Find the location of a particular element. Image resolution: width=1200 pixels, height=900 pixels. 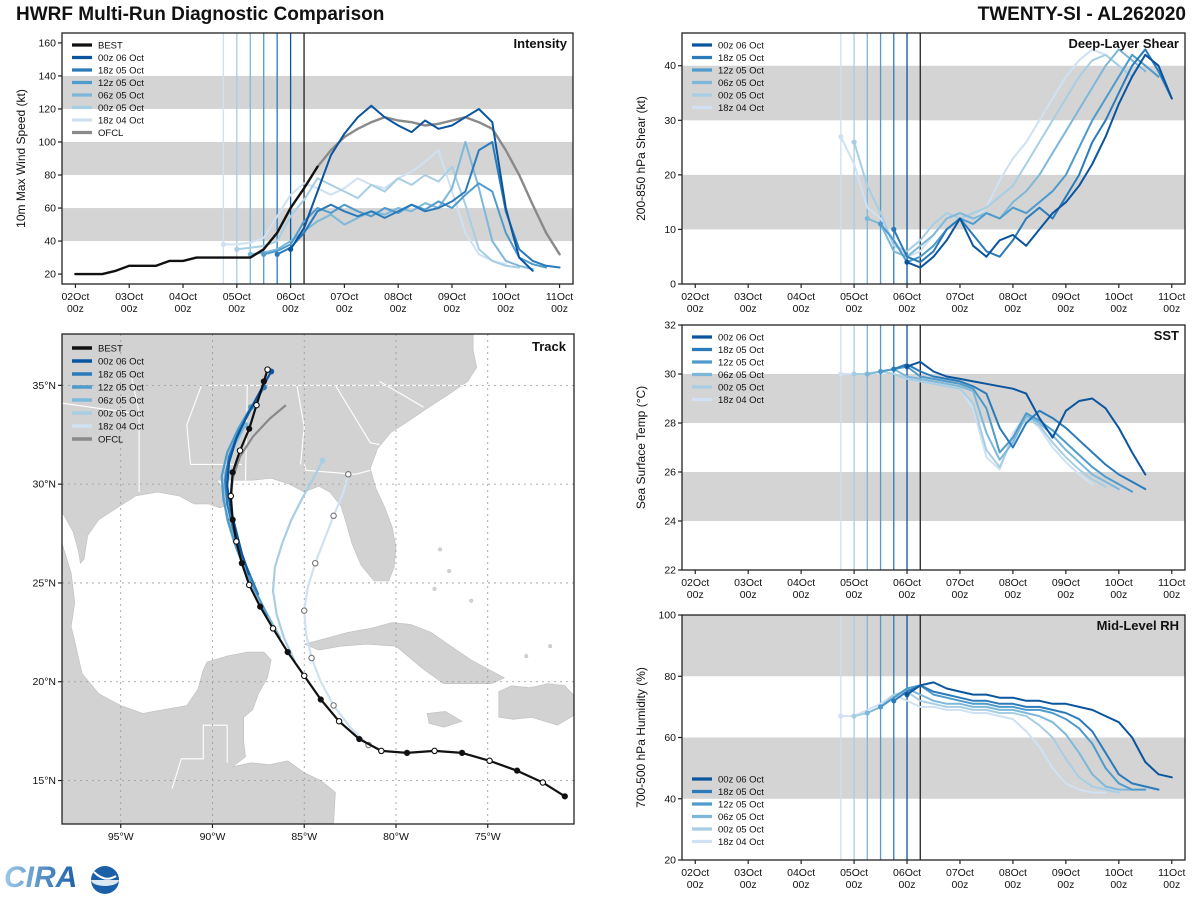

page-title: HWRF Multi-Run Diagnostic Comparison is located at coordinates (200, 14).